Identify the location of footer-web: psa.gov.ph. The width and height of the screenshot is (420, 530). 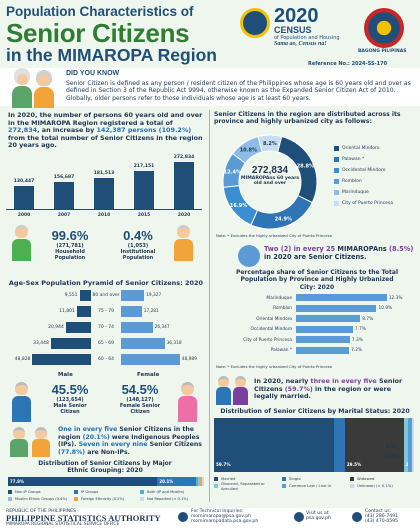
(318, 519).